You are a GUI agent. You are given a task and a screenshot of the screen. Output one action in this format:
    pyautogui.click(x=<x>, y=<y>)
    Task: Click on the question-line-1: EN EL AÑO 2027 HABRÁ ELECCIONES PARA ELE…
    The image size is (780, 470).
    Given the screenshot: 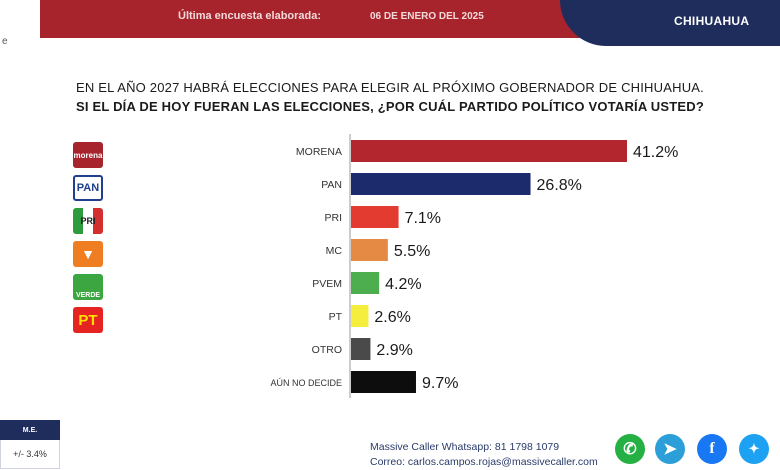 What is the action you would take?
    pyautogui.click(x=390, y=87)
    